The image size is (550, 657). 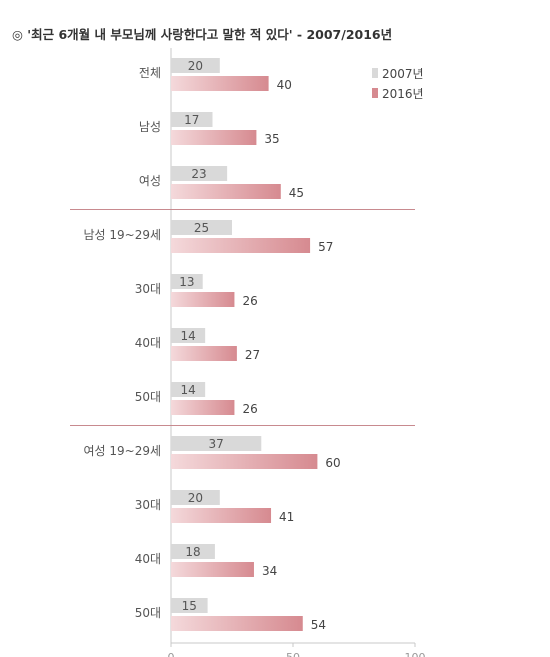 What do you see at coordinates (269, 571) in the screenshot?
I see `data-label-2016: 34` at bounding box center [269, 571].